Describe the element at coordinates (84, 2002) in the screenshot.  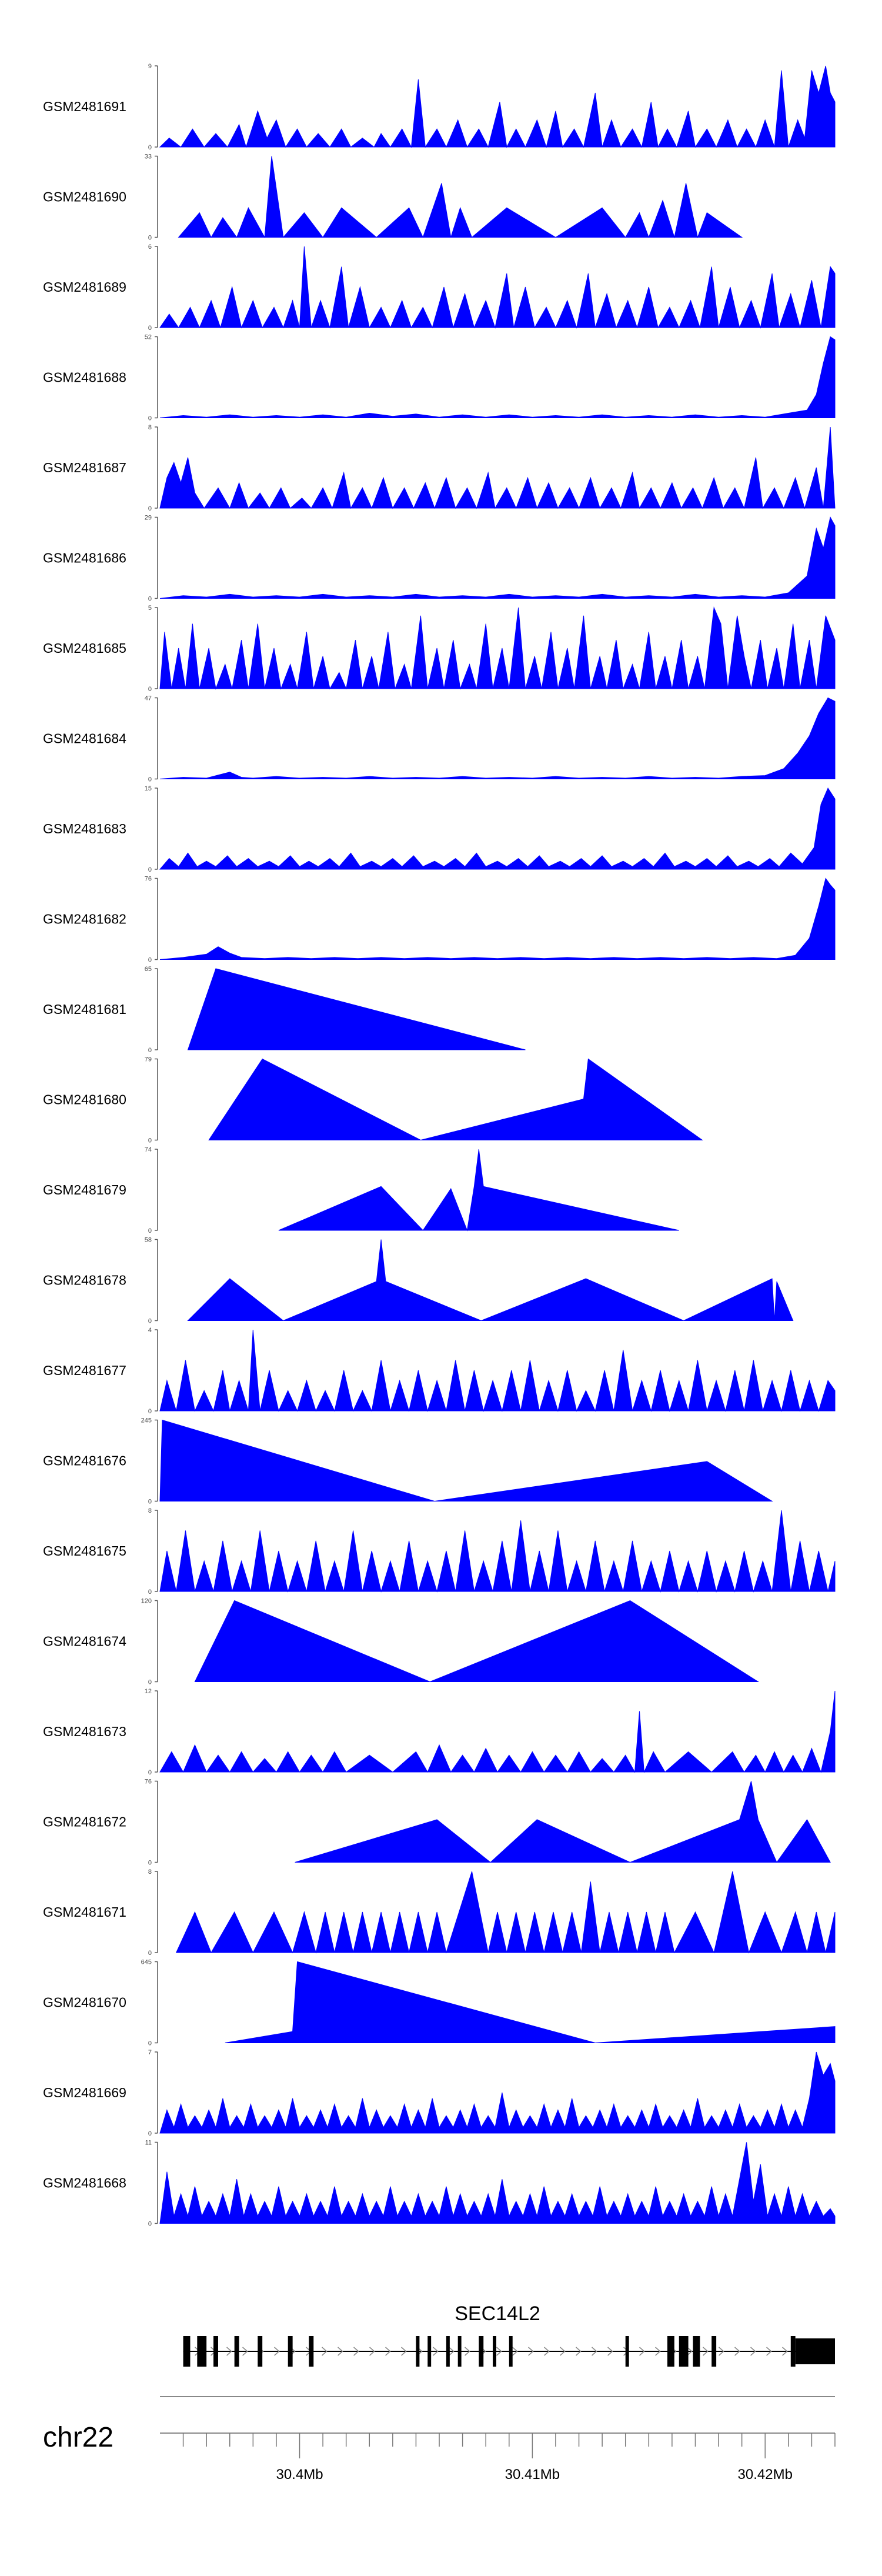
I see `track-label: GSM2481670` at that location.